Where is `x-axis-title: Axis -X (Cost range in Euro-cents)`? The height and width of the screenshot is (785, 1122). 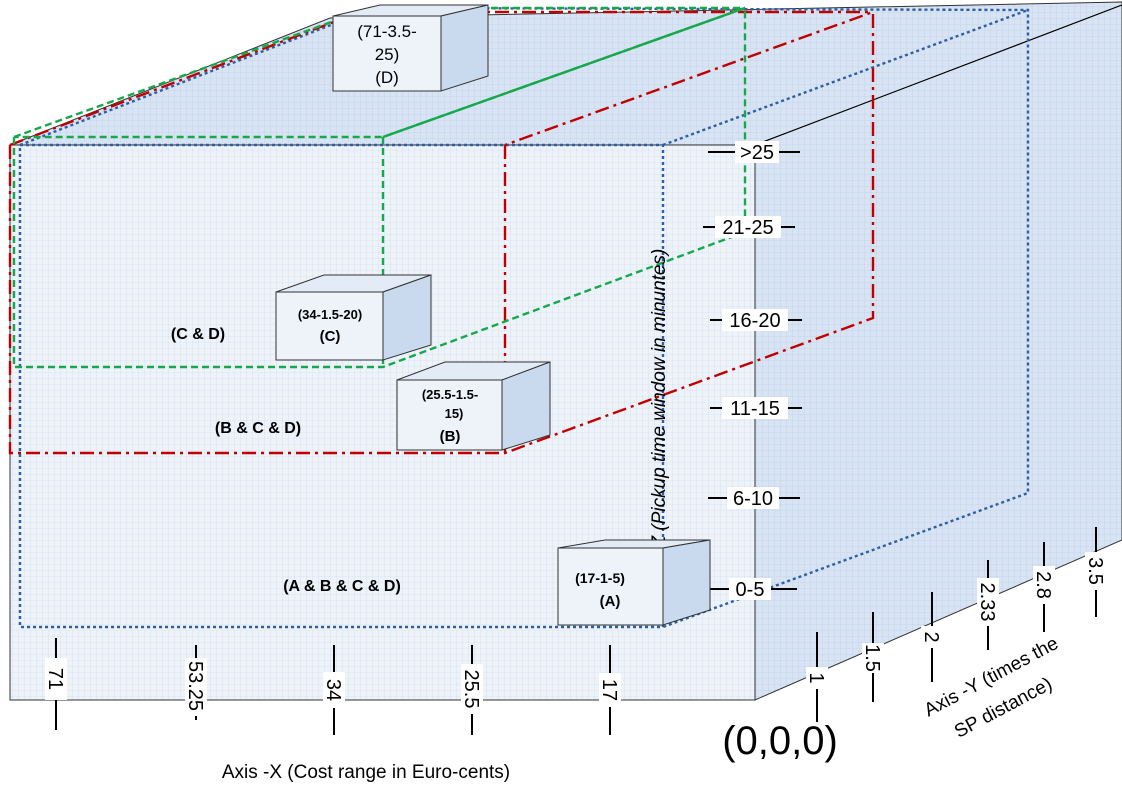
x-axis-title: Axis -X (Cost range in Euro-cents) is located at coordinates (366, 772).